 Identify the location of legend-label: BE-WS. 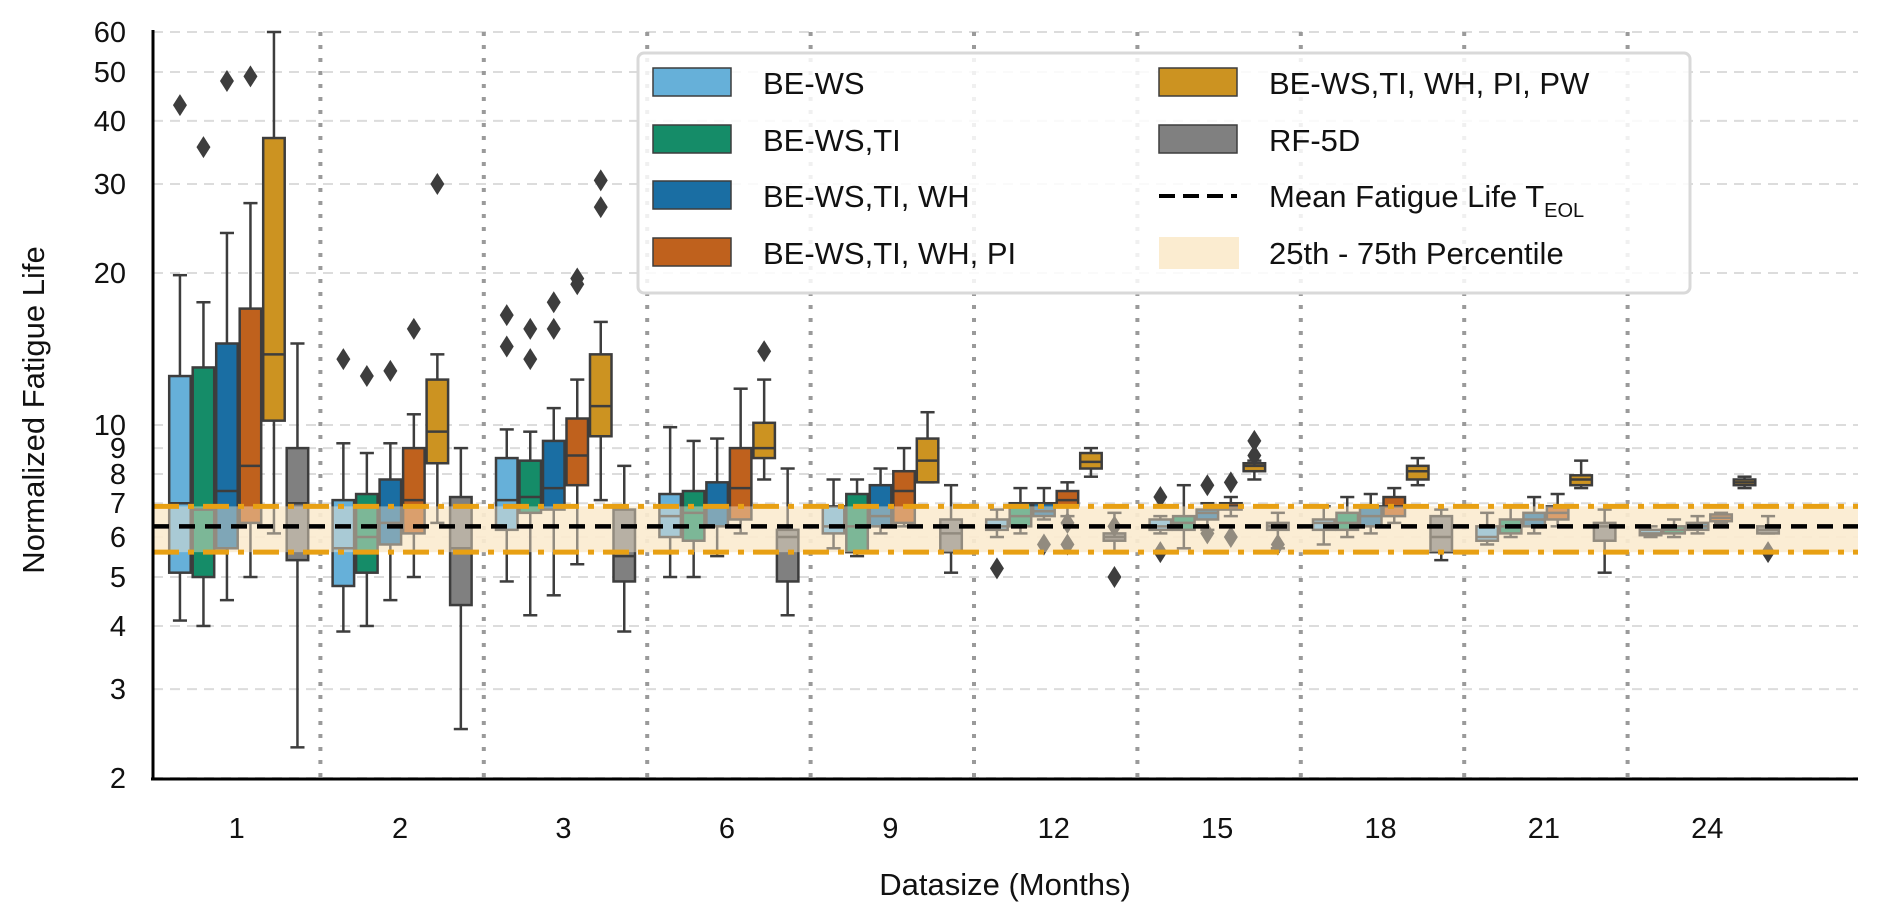
(814, 83).